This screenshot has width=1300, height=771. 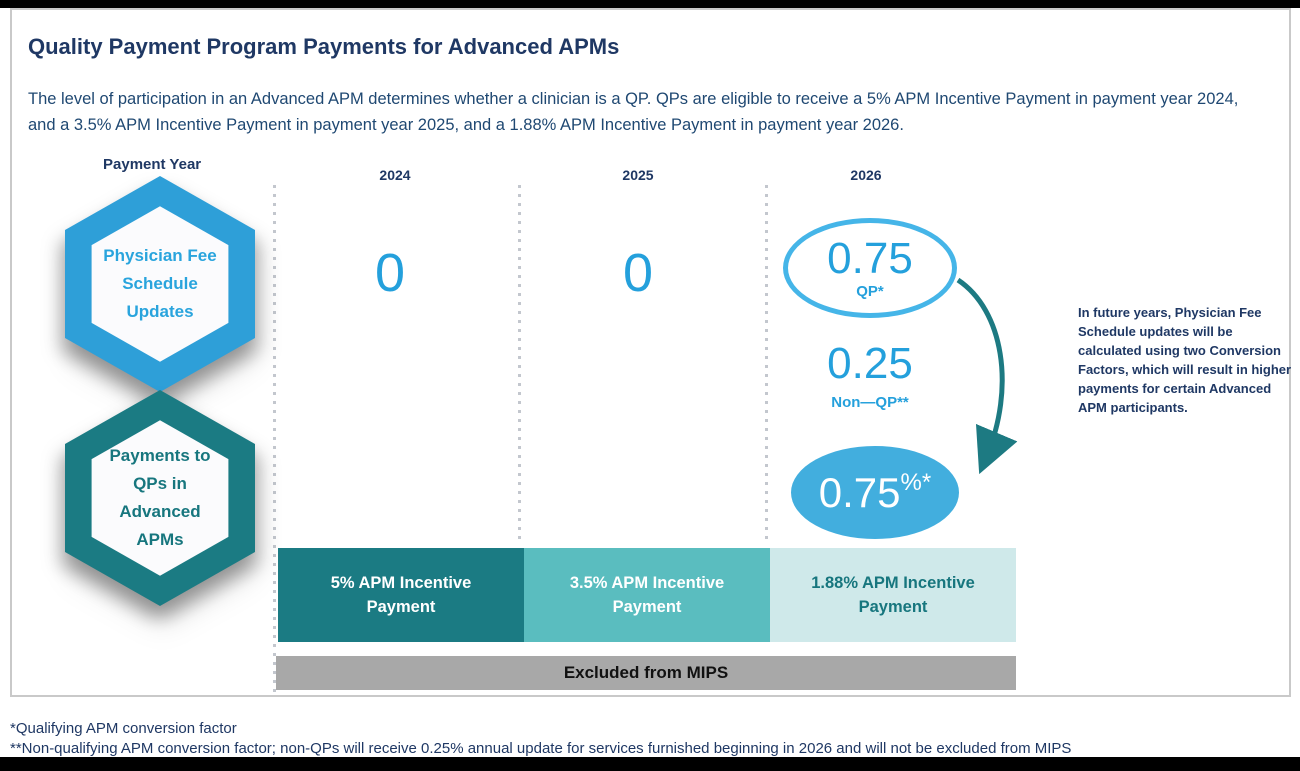 What do you see at coordinates (866, 175) in the screenshot?
I see `year-label-2026: 2026` at bounding box center [866, 175].